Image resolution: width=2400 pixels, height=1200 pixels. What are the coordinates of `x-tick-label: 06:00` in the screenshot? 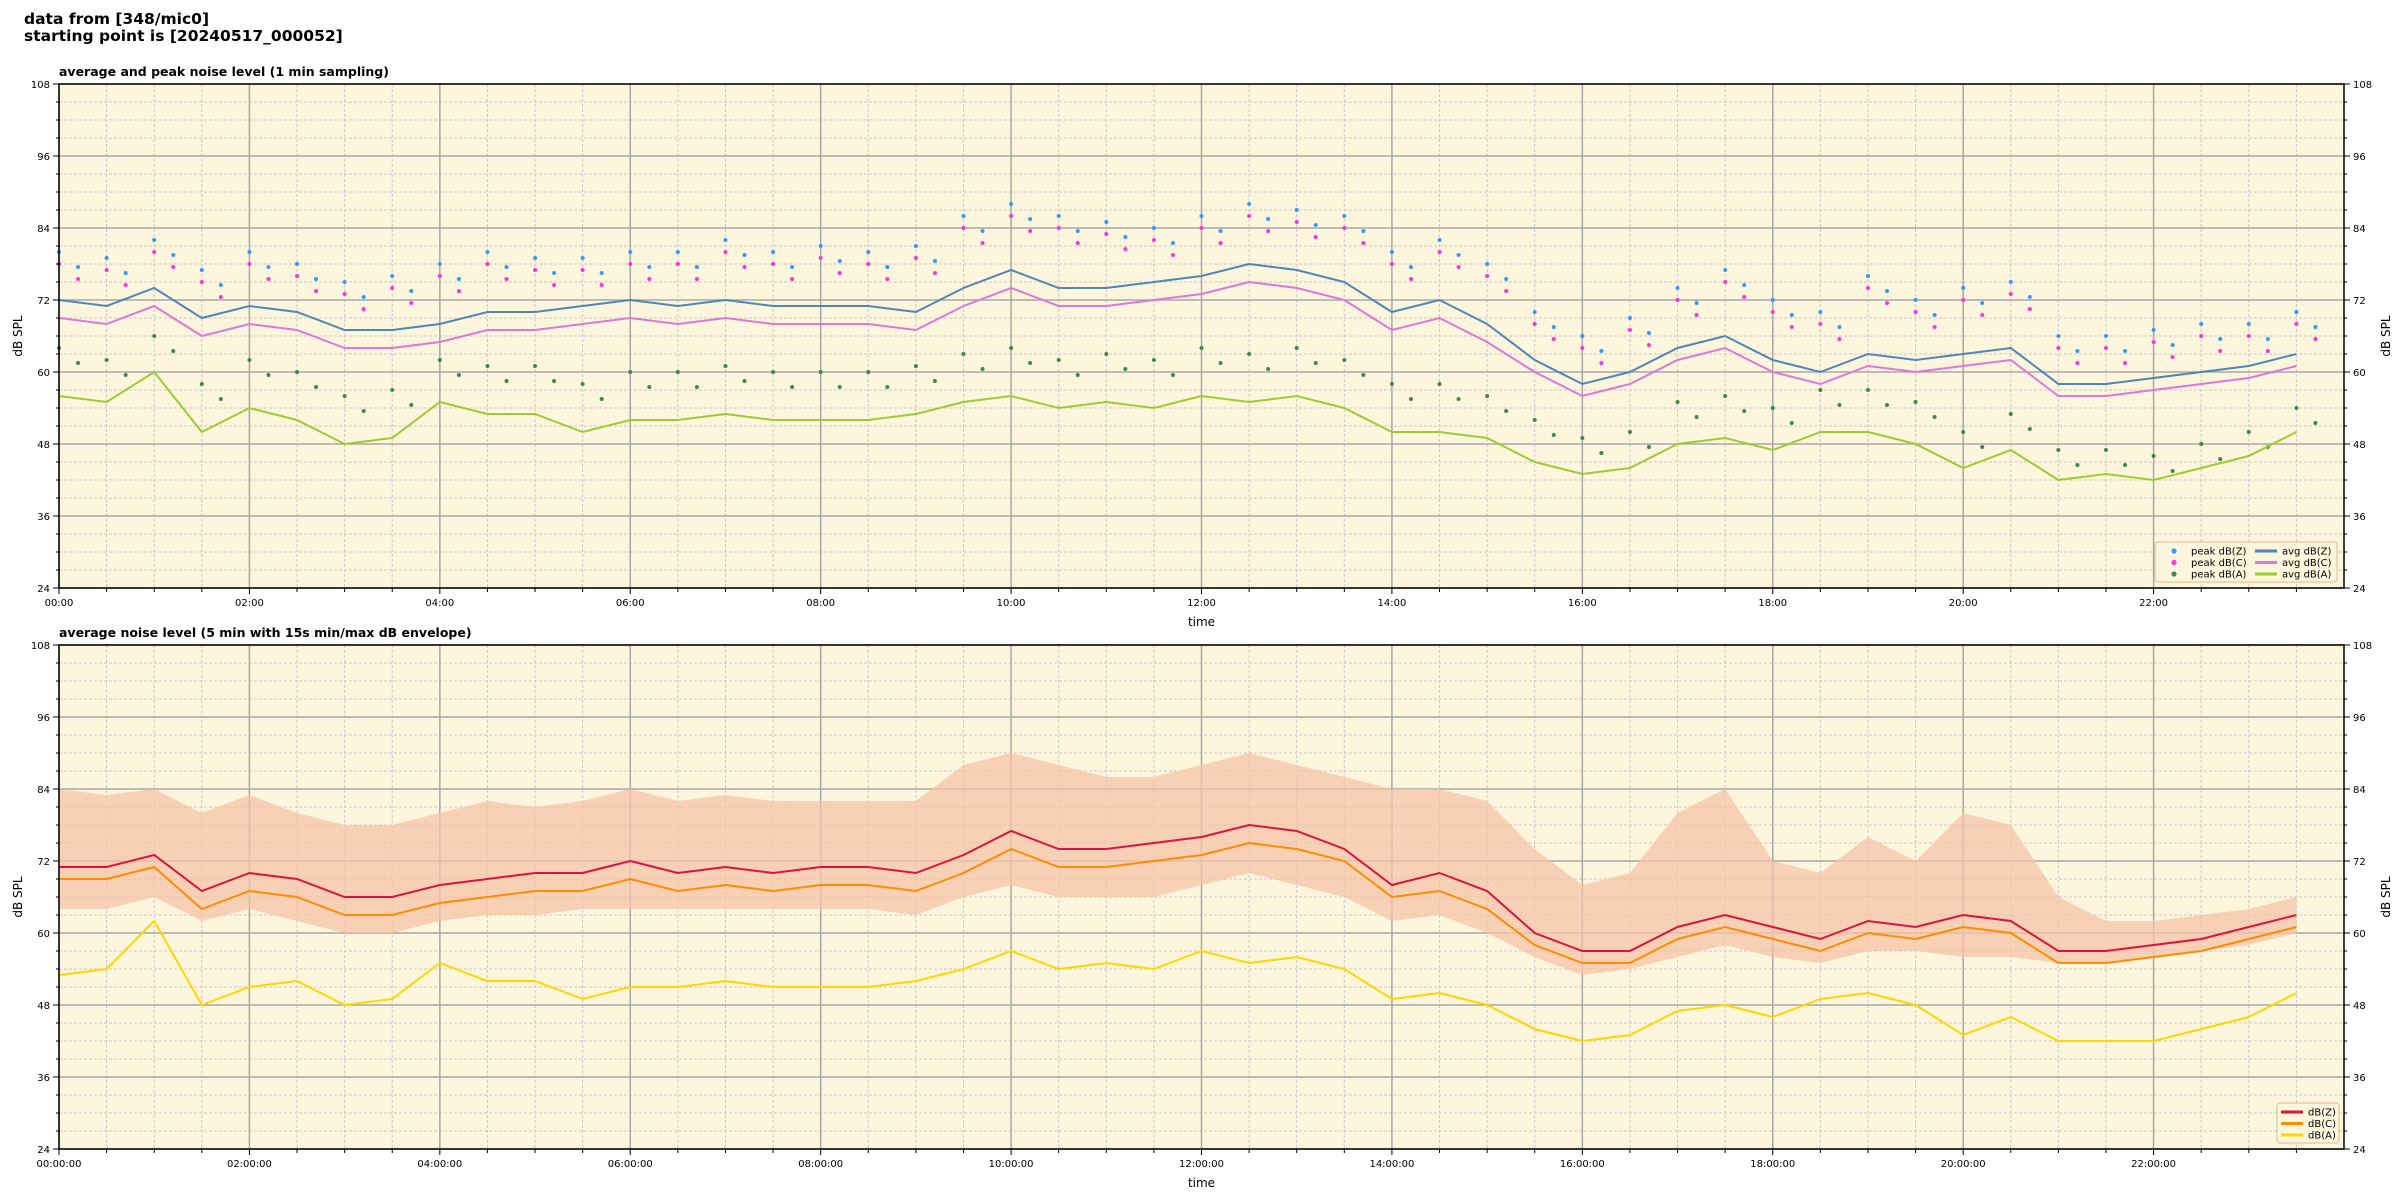 It's located at (630, 603).